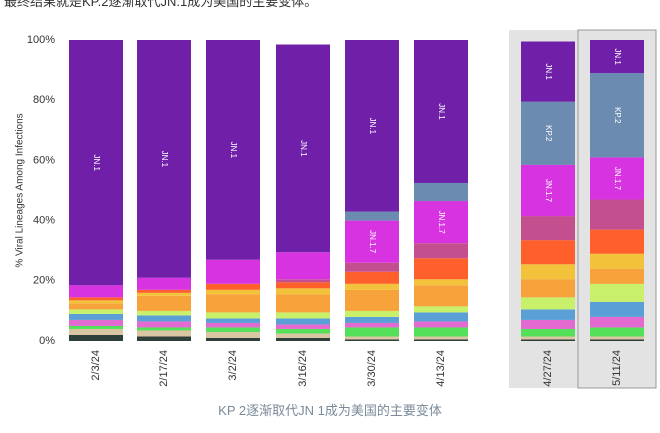  I want to click on x-tick-label: 4/27/24, so click(548, 368).